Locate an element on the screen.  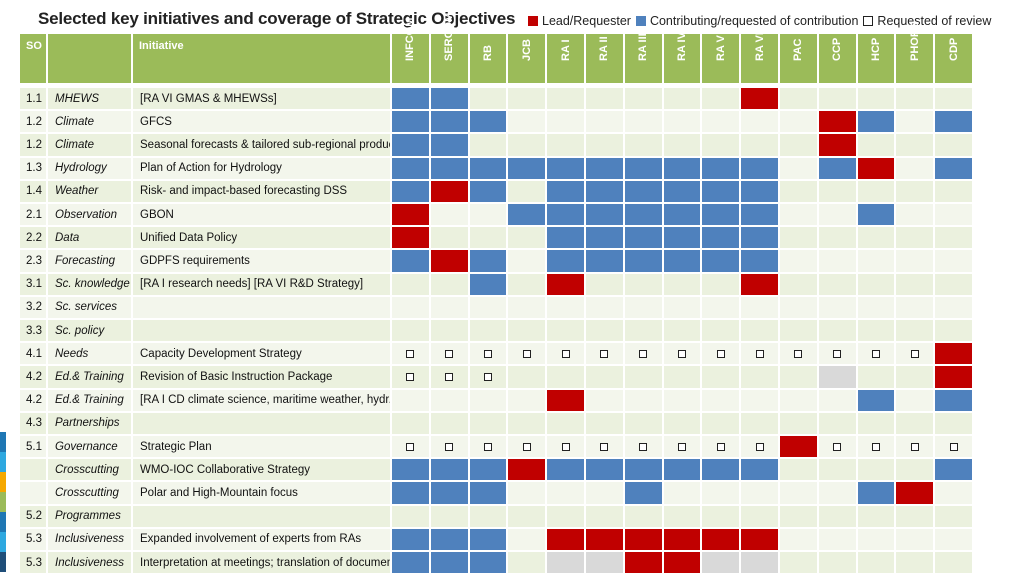
row-initiative: WMO-IOC Collaborative Strategy is located at coordinates (262, 471).